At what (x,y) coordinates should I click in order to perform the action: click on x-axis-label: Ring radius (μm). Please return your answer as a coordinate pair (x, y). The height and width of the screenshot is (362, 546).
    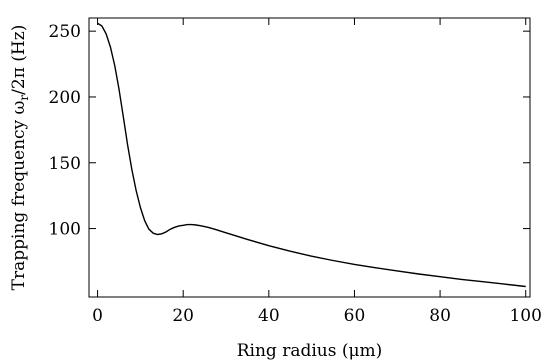
    Looking at the image, I should click on (310, 351).